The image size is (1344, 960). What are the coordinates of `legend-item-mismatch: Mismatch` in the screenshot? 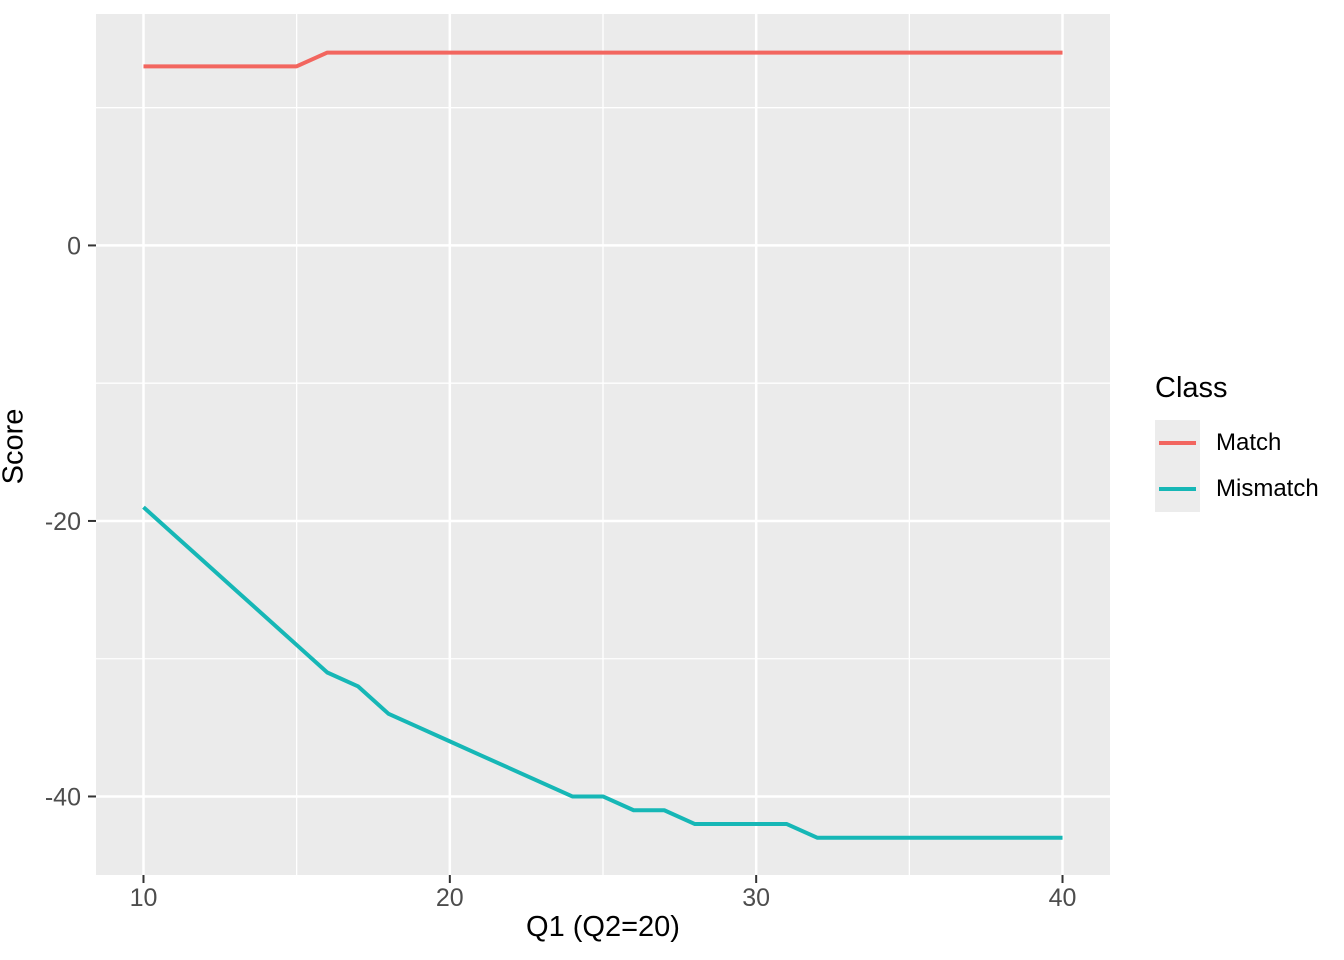 It's located at (1237, 489).